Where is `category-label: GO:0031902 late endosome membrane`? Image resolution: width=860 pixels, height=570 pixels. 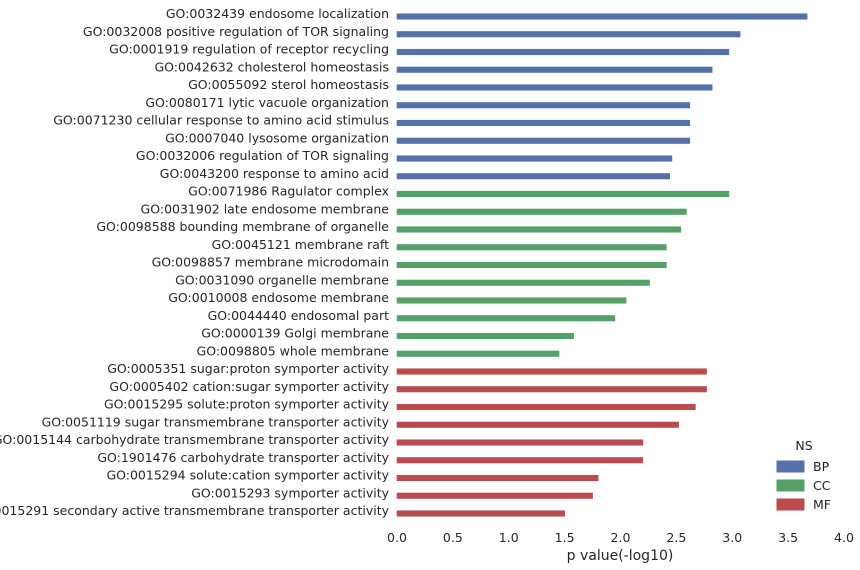
category-label: GO:0031902 late endosome membrane is located at coordinates (265, 208).